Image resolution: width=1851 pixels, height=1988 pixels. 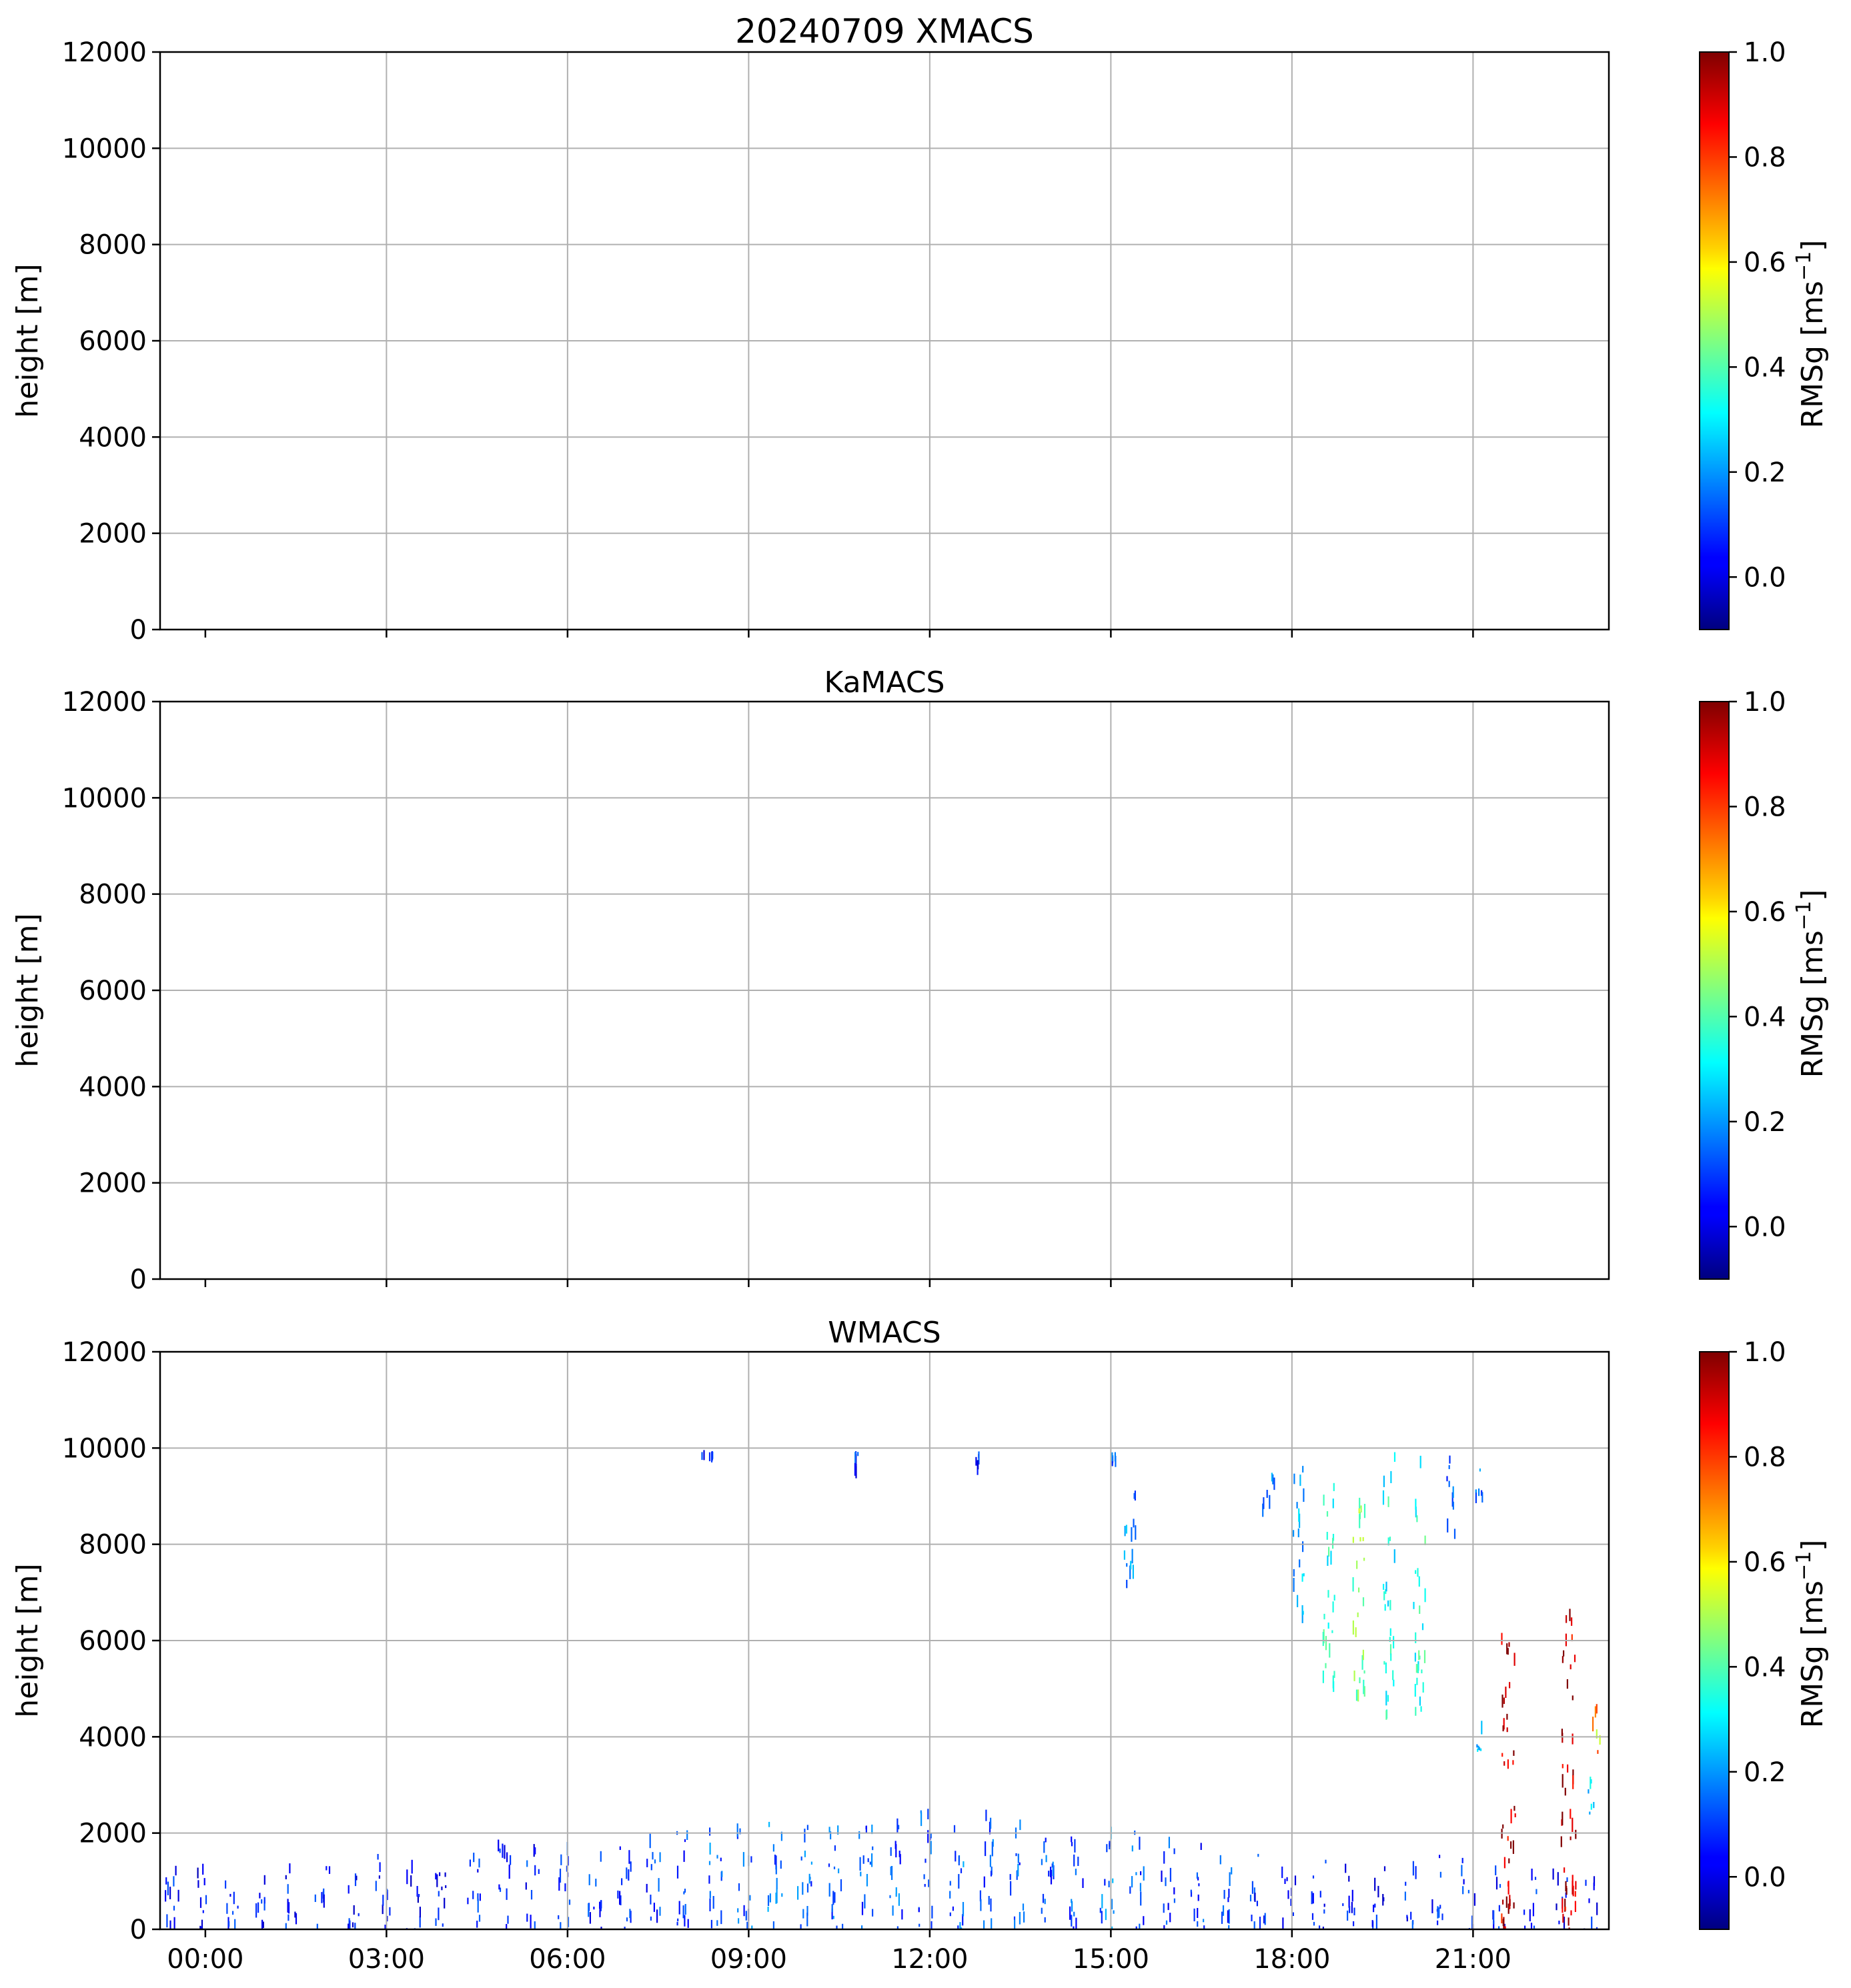 What do you see at coordinates (1813, 246) in the screenshot?
I see `colorbar-label-close: ]` at bounding box center [1813, 246].